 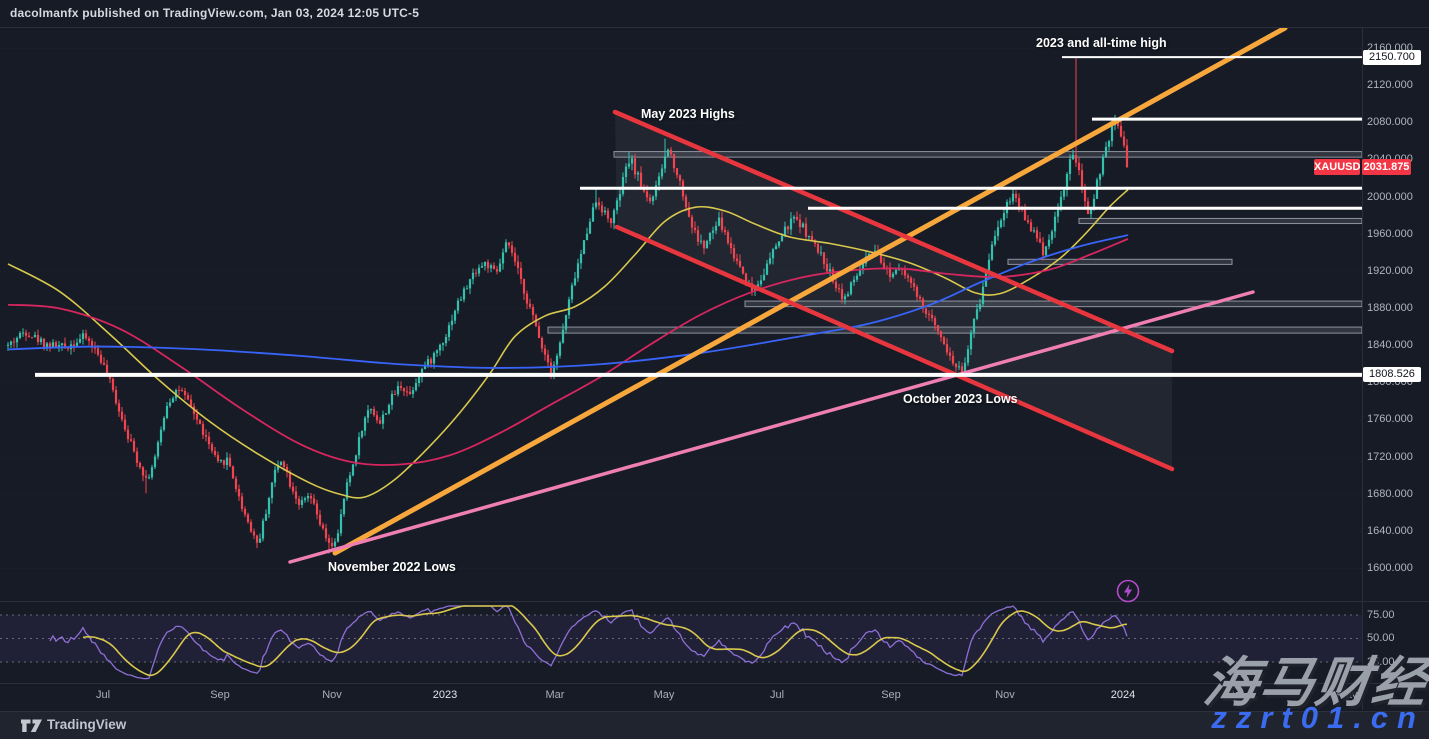 I want to click on price-tick: 1720.000, so click(x=1390, y=456).